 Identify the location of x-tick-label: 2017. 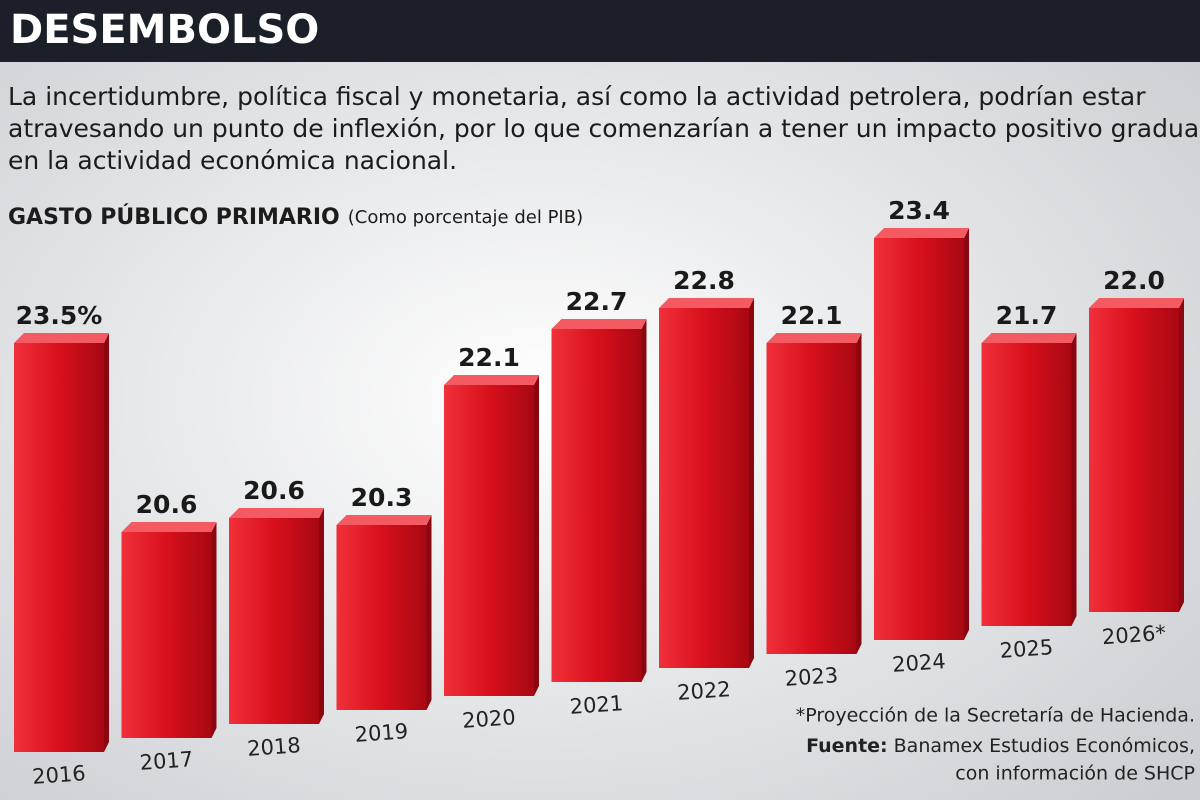
(166, 761).